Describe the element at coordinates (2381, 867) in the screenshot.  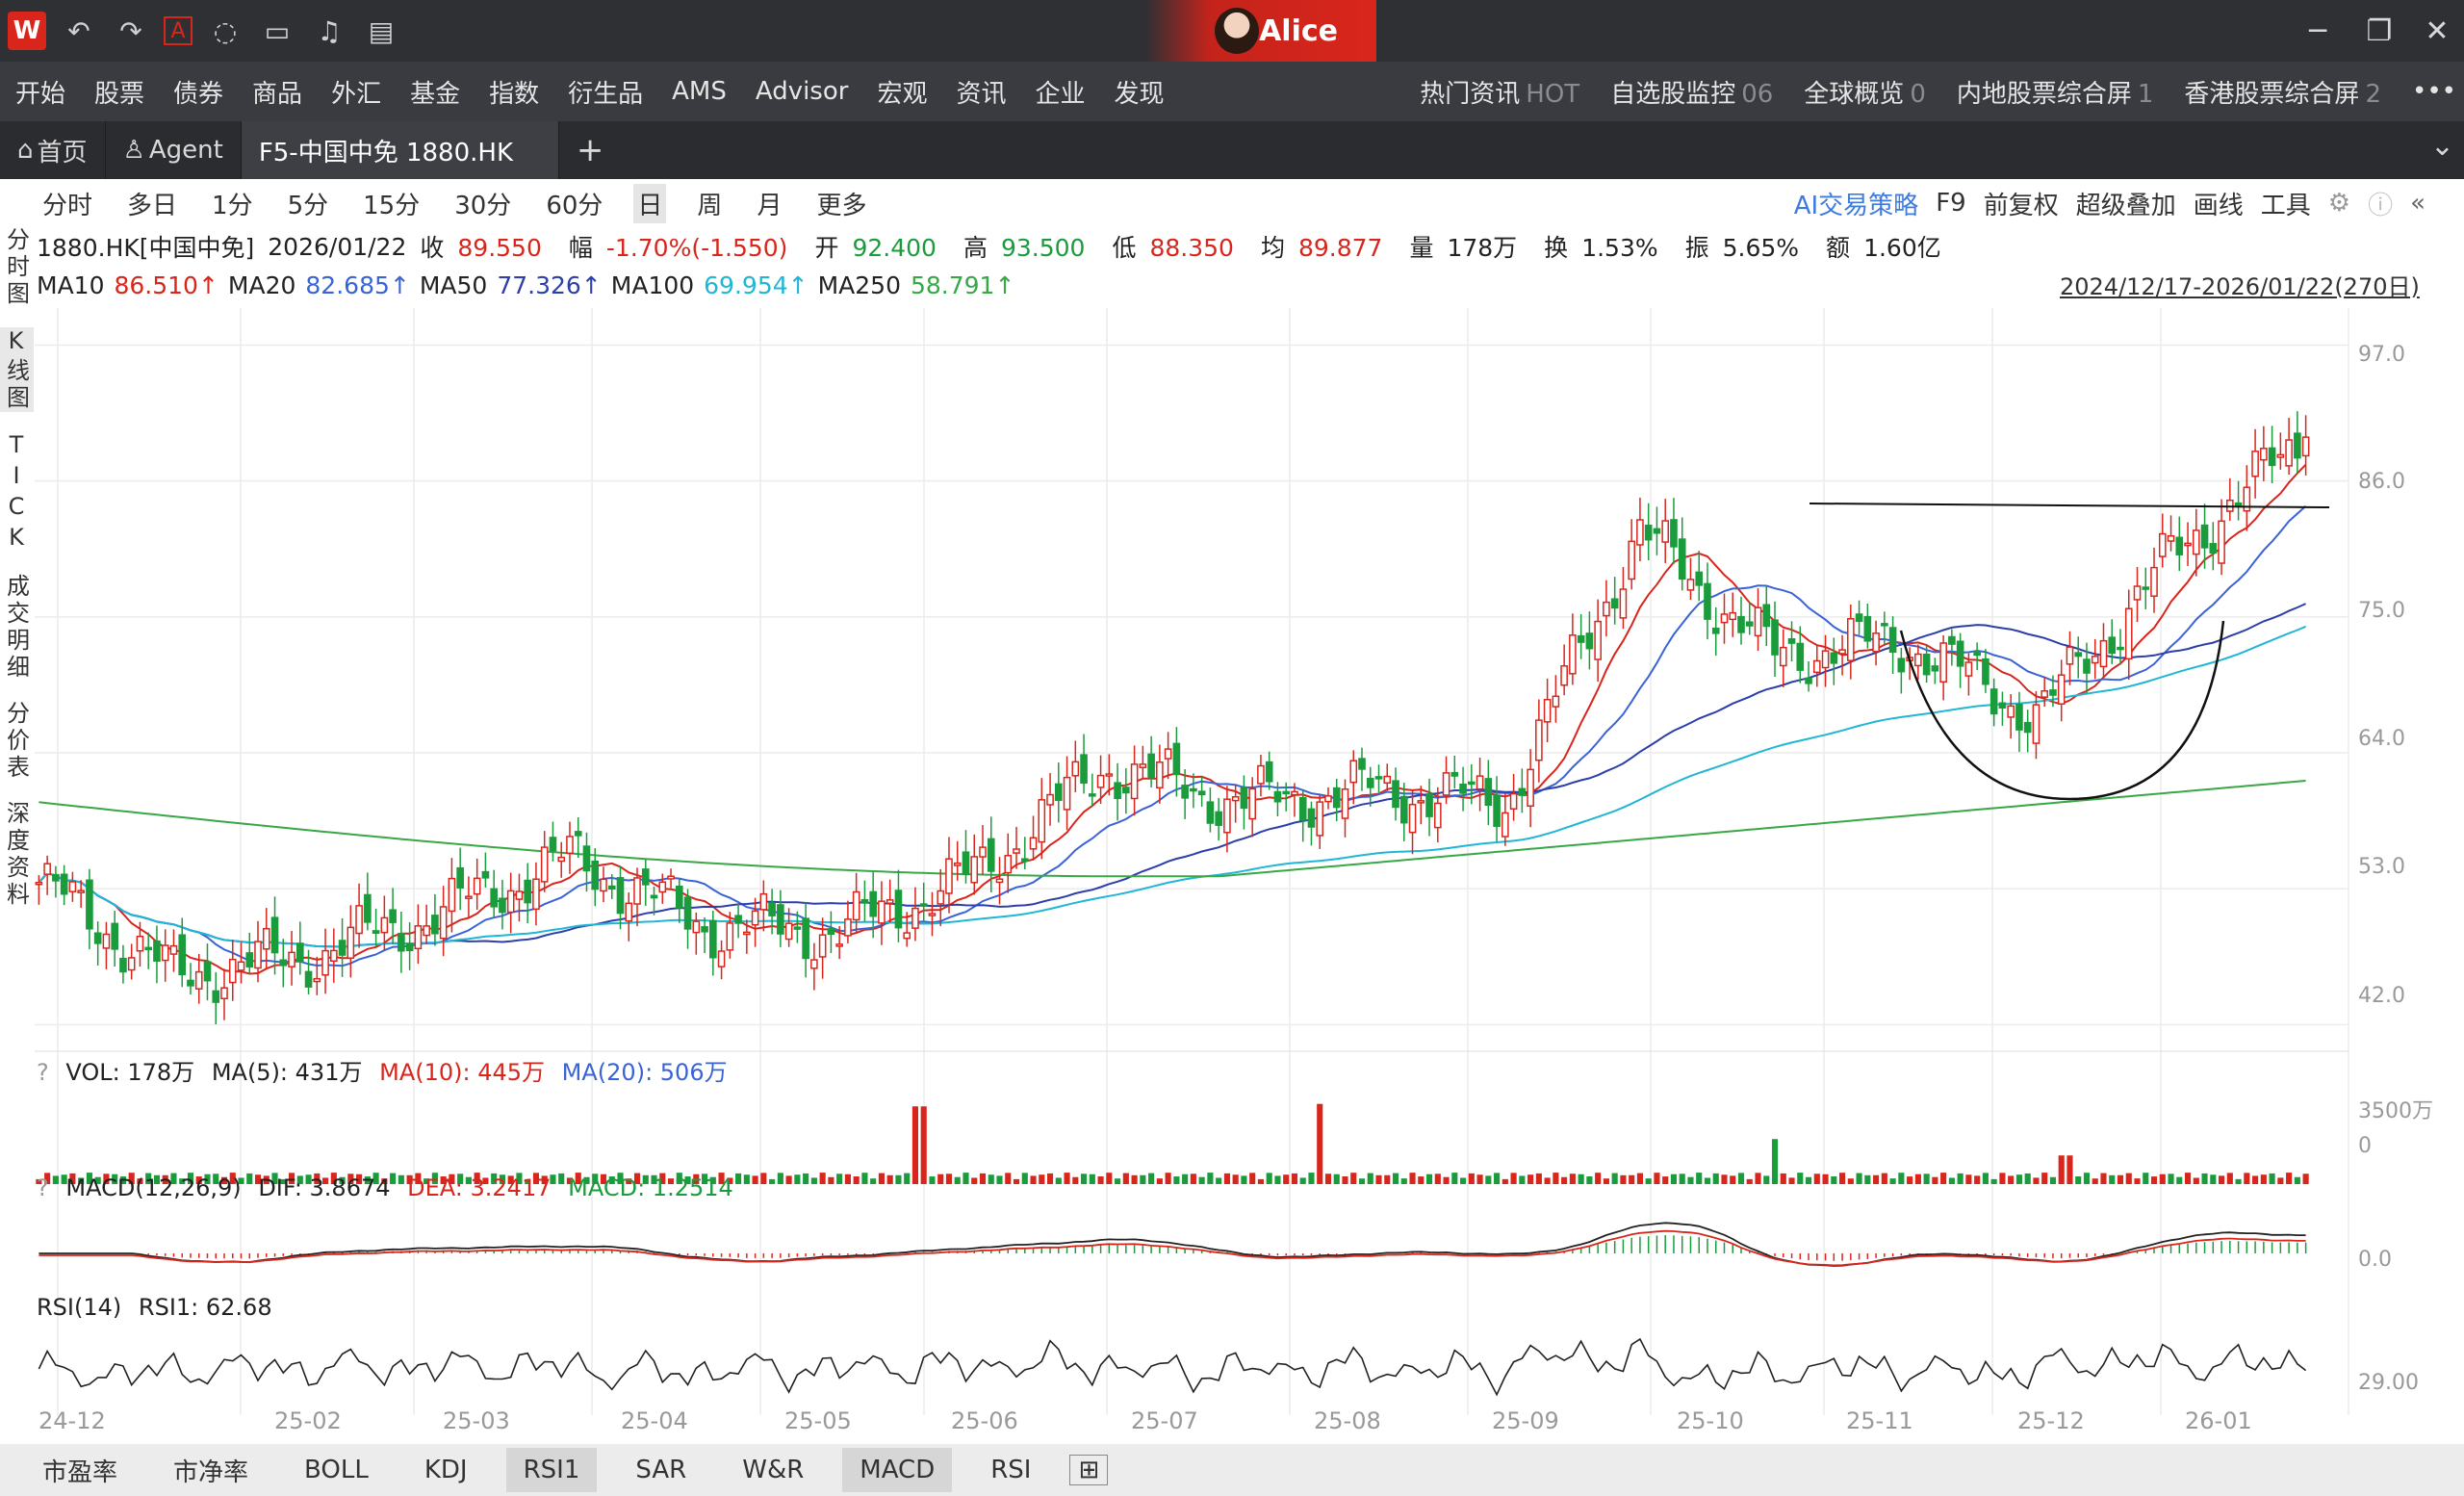
I see `ytick-53: 53.0` at that location.